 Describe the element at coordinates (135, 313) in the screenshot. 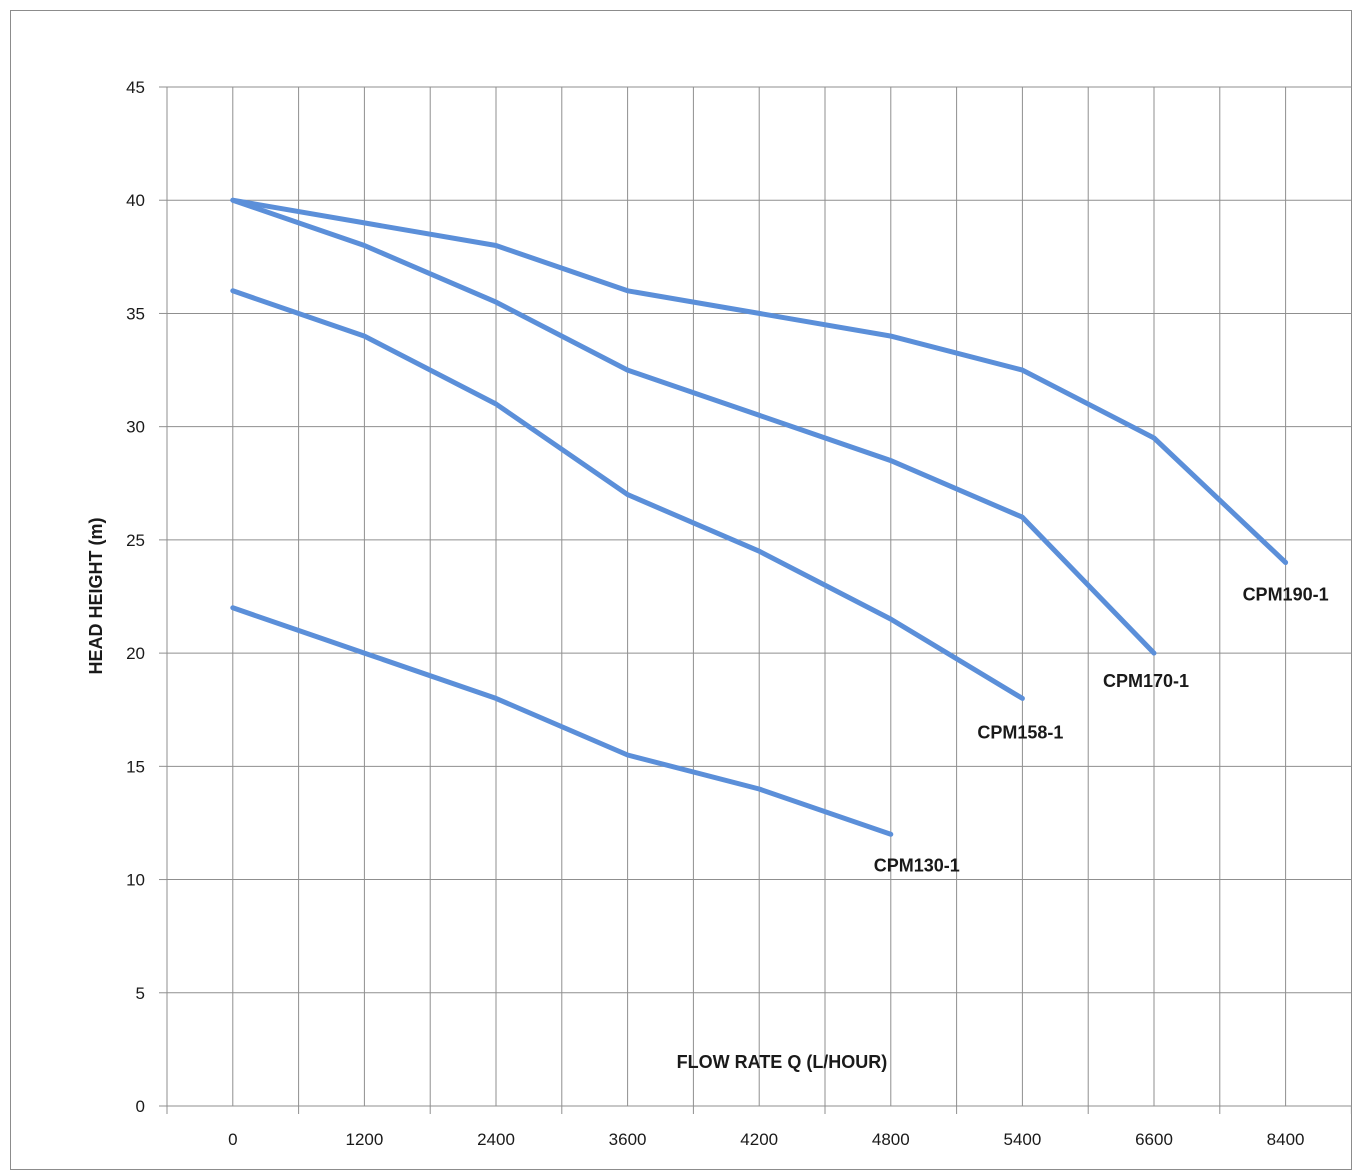

I see `y-tick-label: 35` at that location.